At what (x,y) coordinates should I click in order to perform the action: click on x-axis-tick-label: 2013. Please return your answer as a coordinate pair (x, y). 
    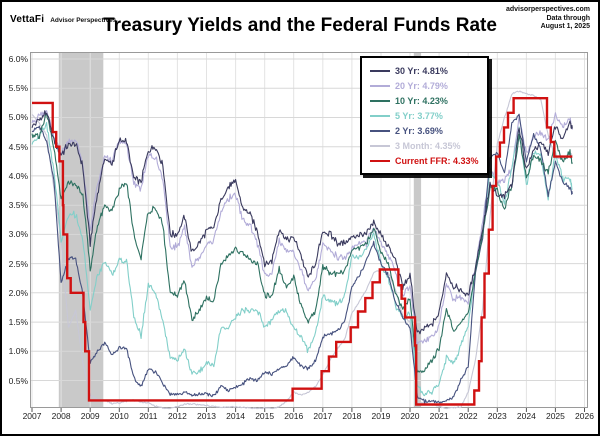
    Looking at the image, I should click on (206, 416).